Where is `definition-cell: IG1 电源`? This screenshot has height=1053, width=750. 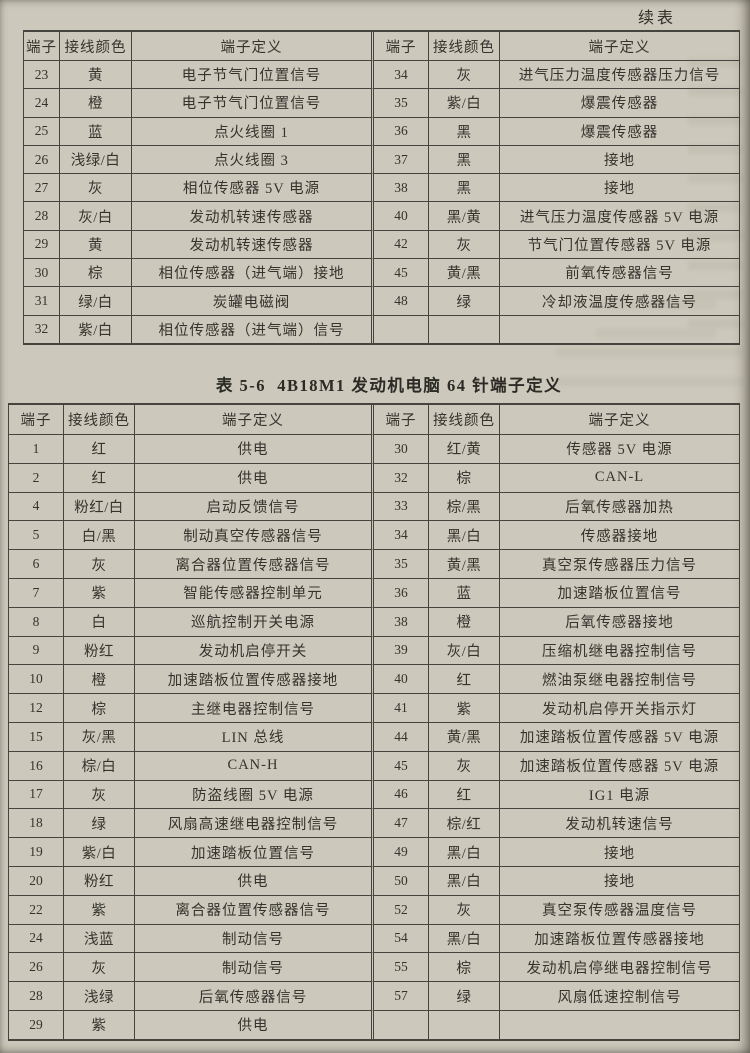
definition-cell: IG1 电源 is located at coordinates (619, 794).